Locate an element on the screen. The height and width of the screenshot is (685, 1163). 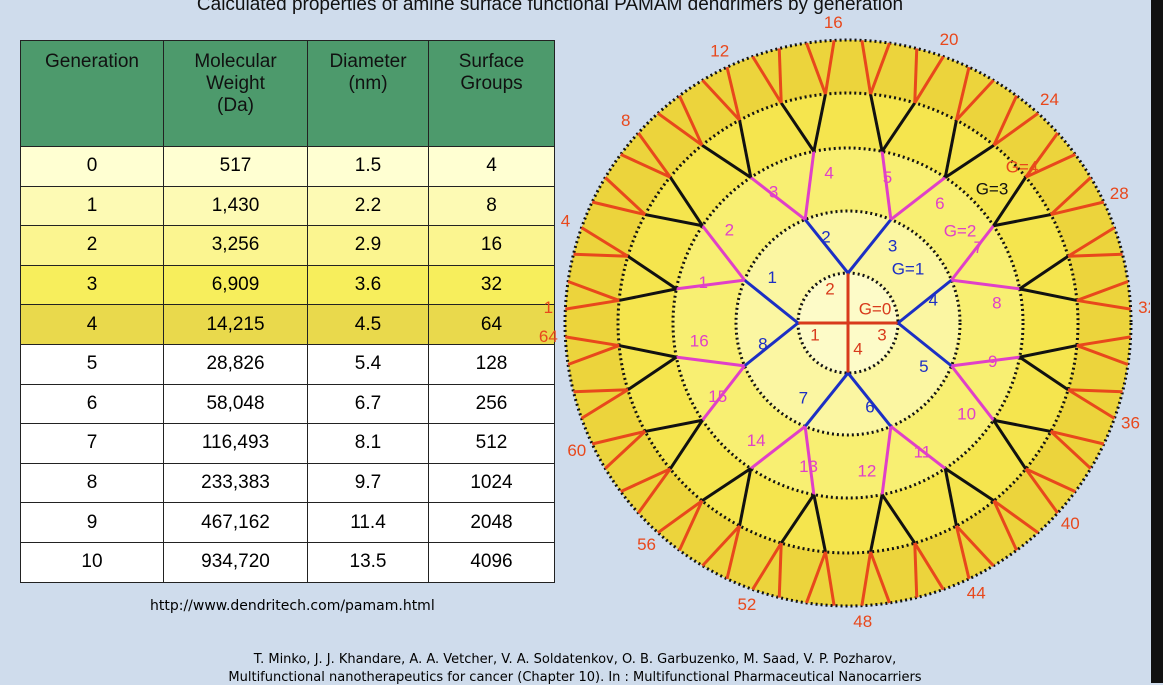
table-cell: 8.1 is located at coordinates (368, 443).